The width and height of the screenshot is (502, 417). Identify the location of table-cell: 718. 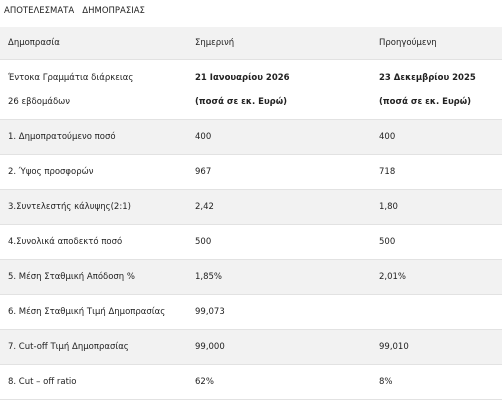
(436, 172).